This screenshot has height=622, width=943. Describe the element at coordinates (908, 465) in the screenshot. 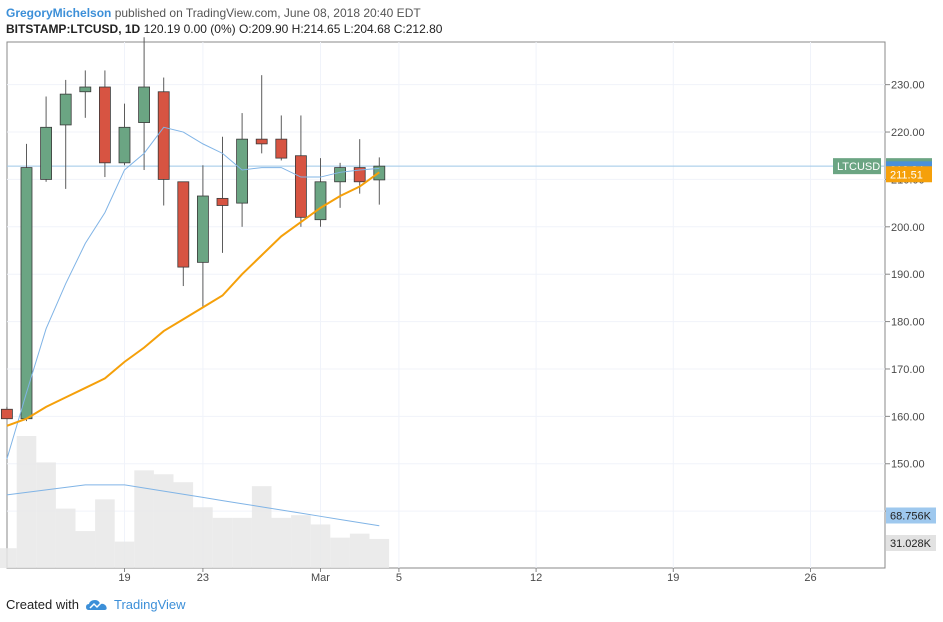

I see `price-tick-label: 150.00` at that location.